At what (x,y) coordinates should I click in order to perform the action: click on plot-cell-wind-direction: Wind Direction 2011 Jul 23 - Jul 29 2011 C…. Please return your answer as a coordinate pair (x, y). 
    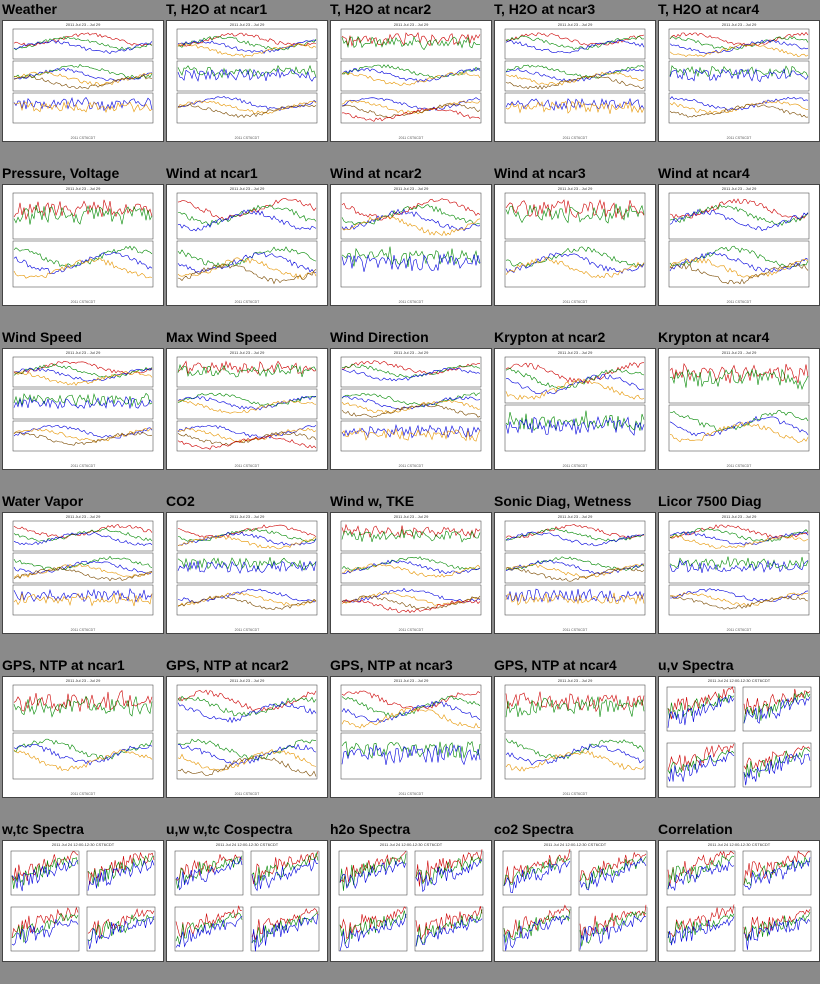
    Looking at the image, I should click on (410, 410).